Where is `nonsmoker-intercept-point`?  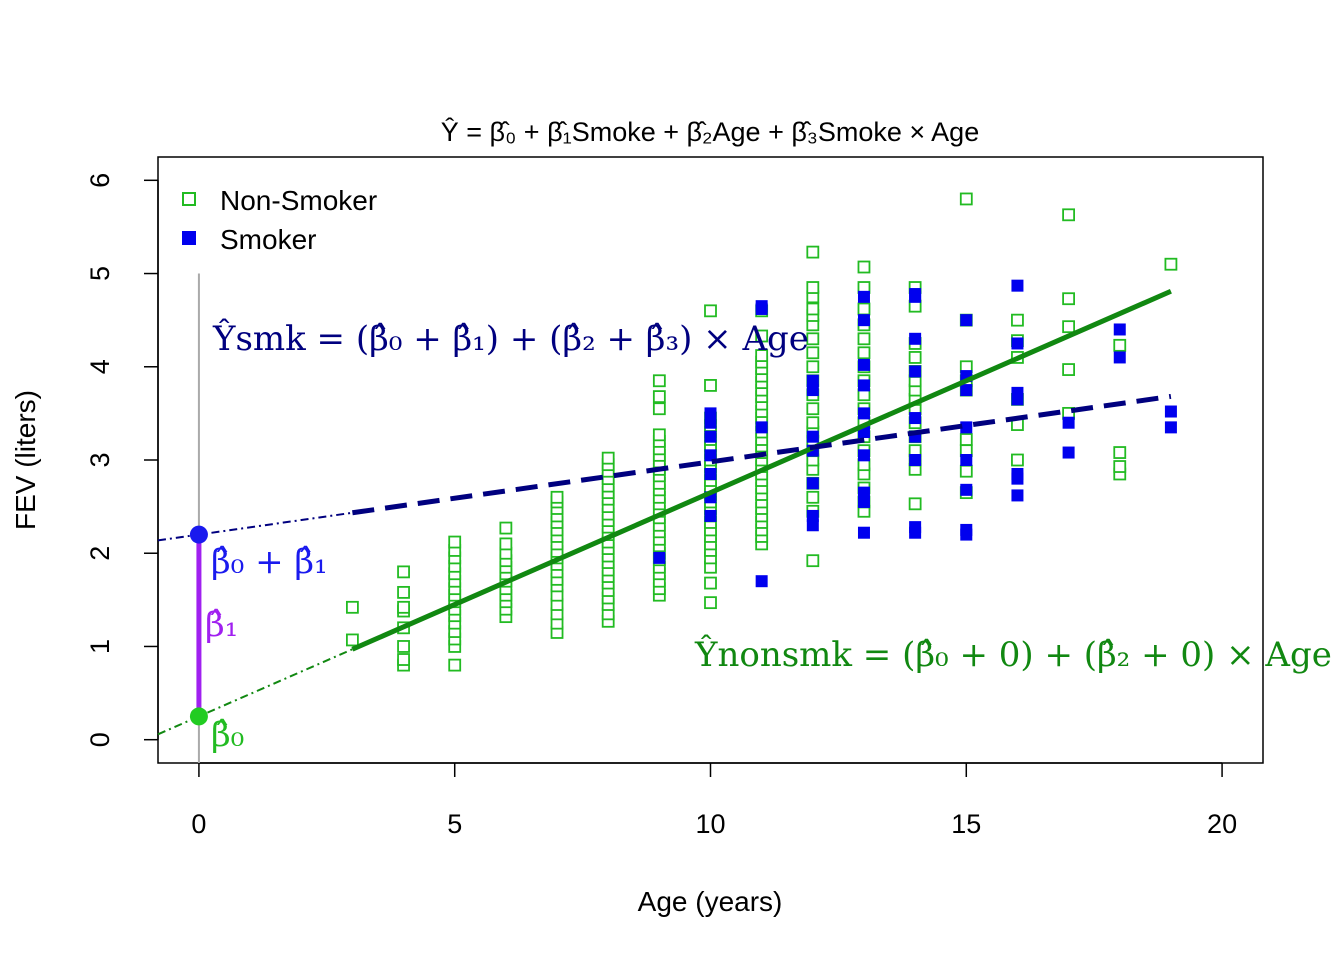 nonsmoker-intercept-point is located at coordinates (198, 716).